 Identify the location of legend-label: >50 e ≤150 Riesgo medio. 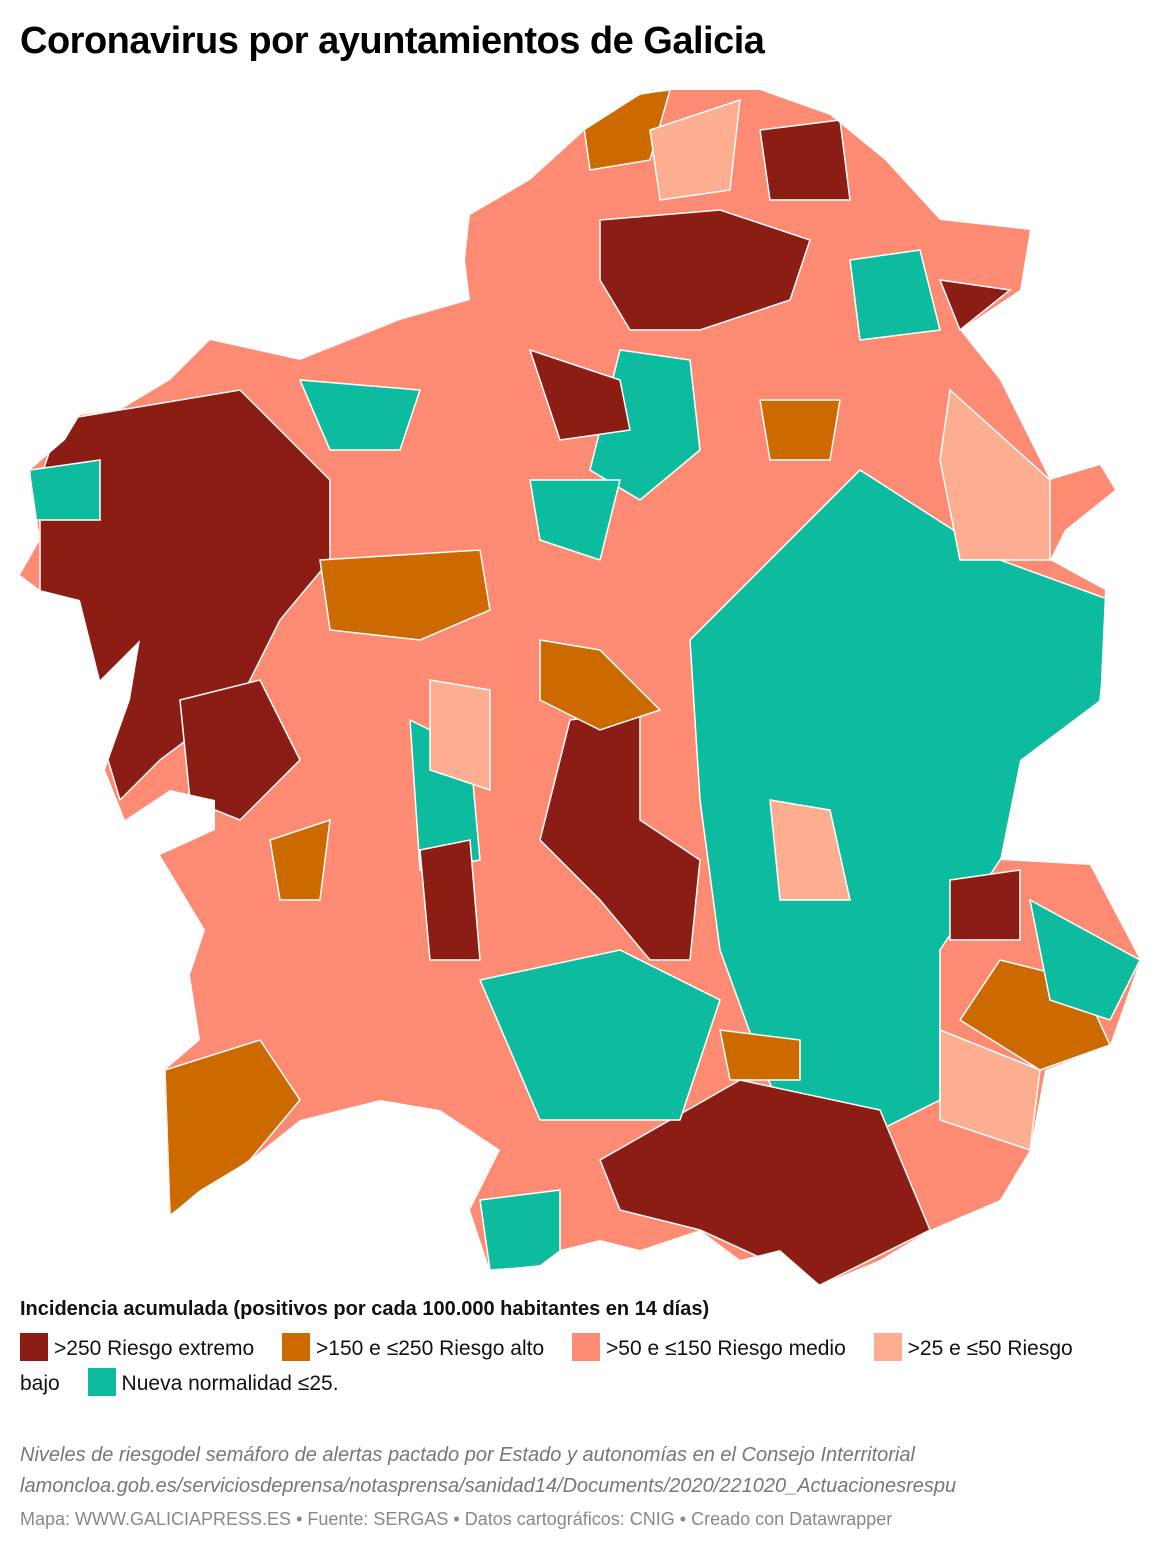
(726, 1348).